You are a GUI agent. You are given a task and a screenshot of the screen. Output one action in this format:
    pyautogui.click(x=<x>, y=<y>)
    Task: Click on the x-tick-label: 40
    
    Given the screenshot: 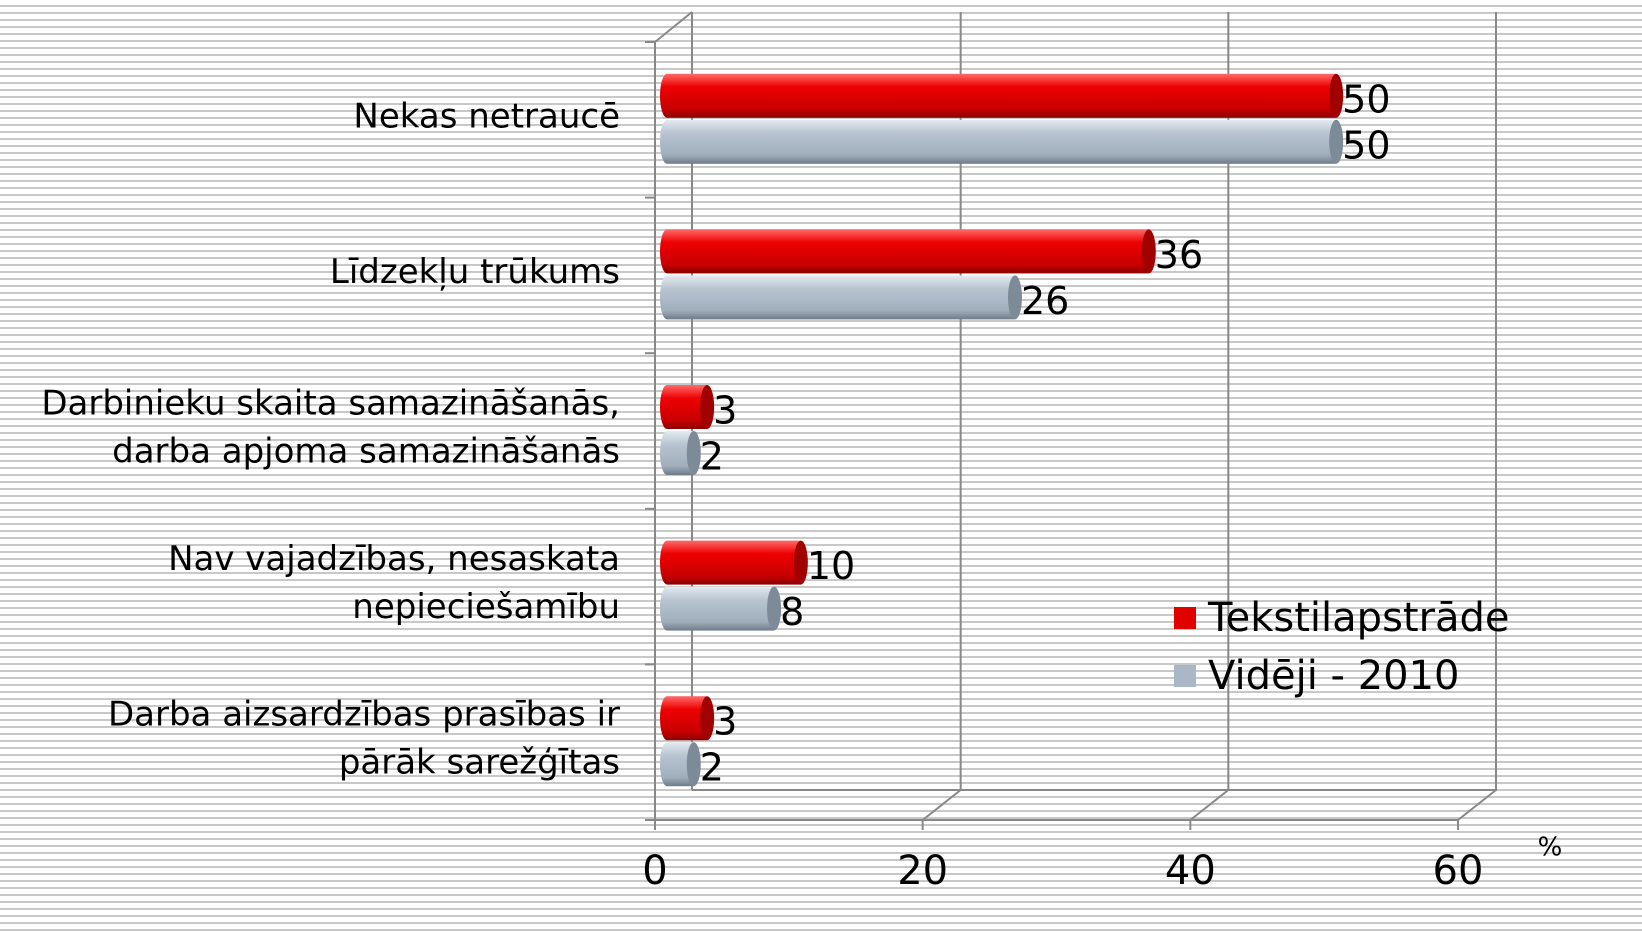 What is the action you would take?
    pyautogui.click(x=1190, y=871)
    